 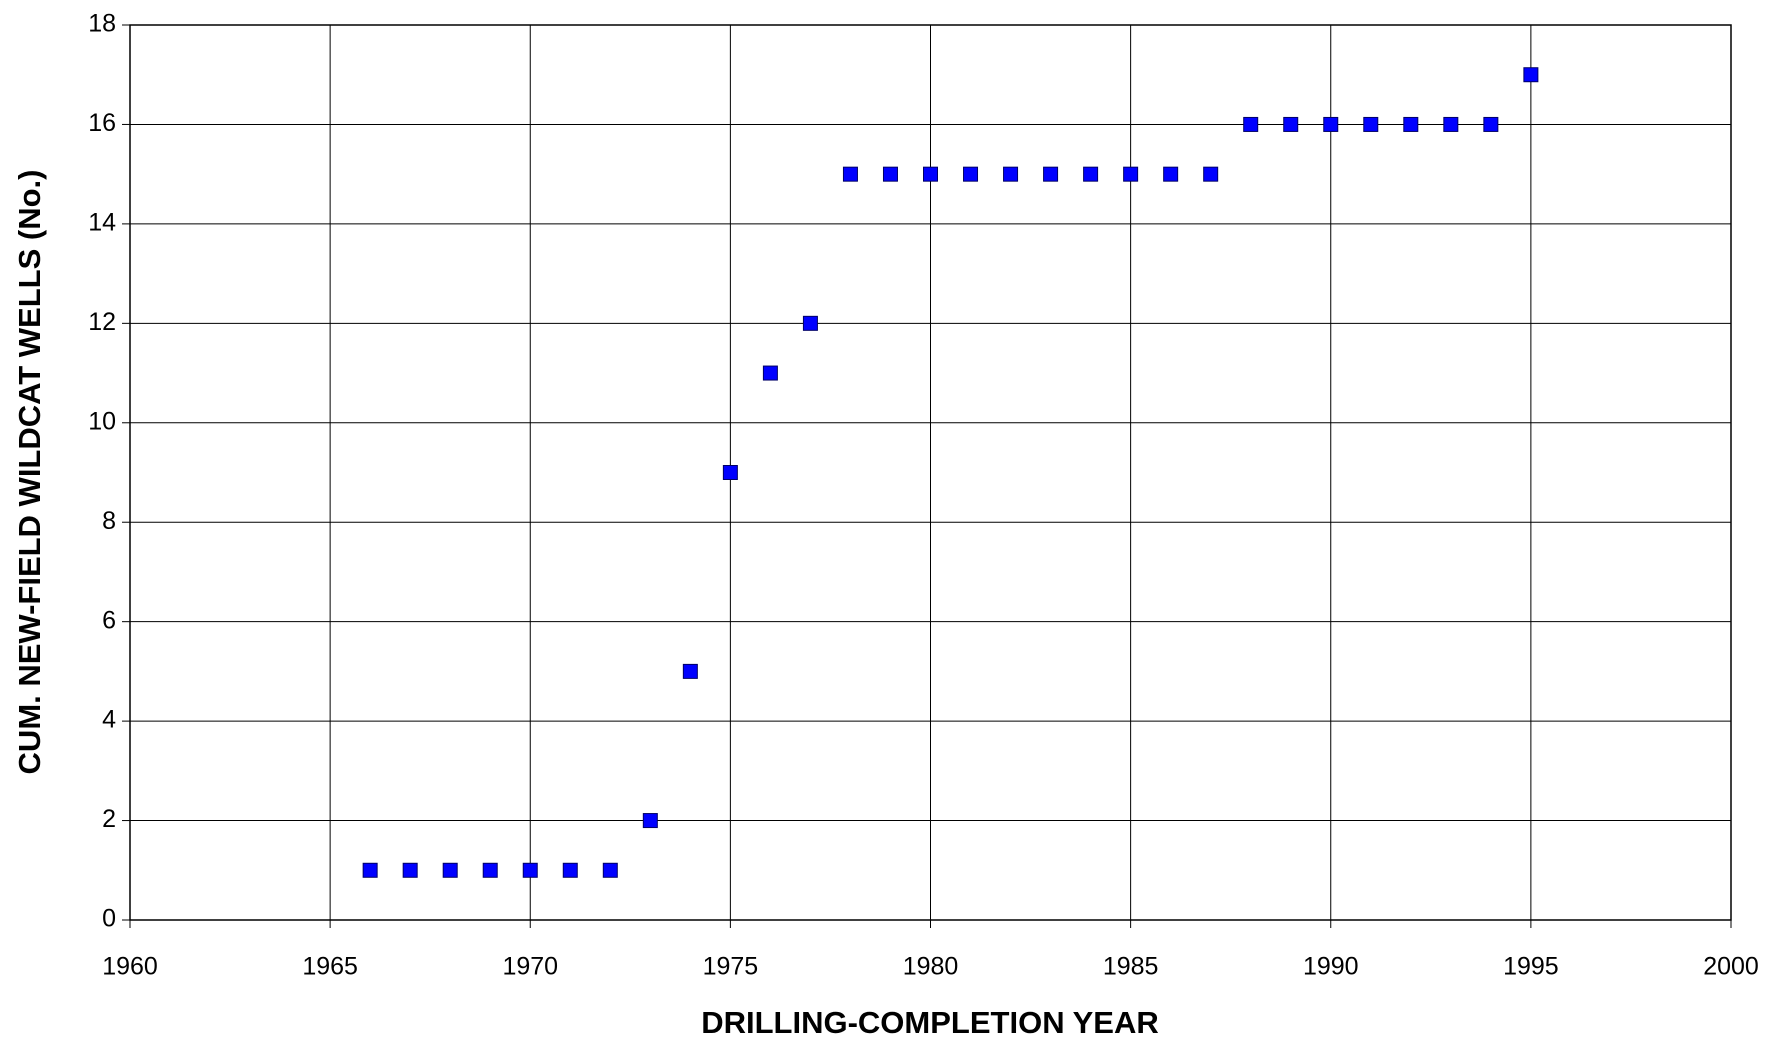 What do you see at coordinates (931, 967) in the screenshot?
I see `x-tick-label: 1980` at bounding box center [931, 967].